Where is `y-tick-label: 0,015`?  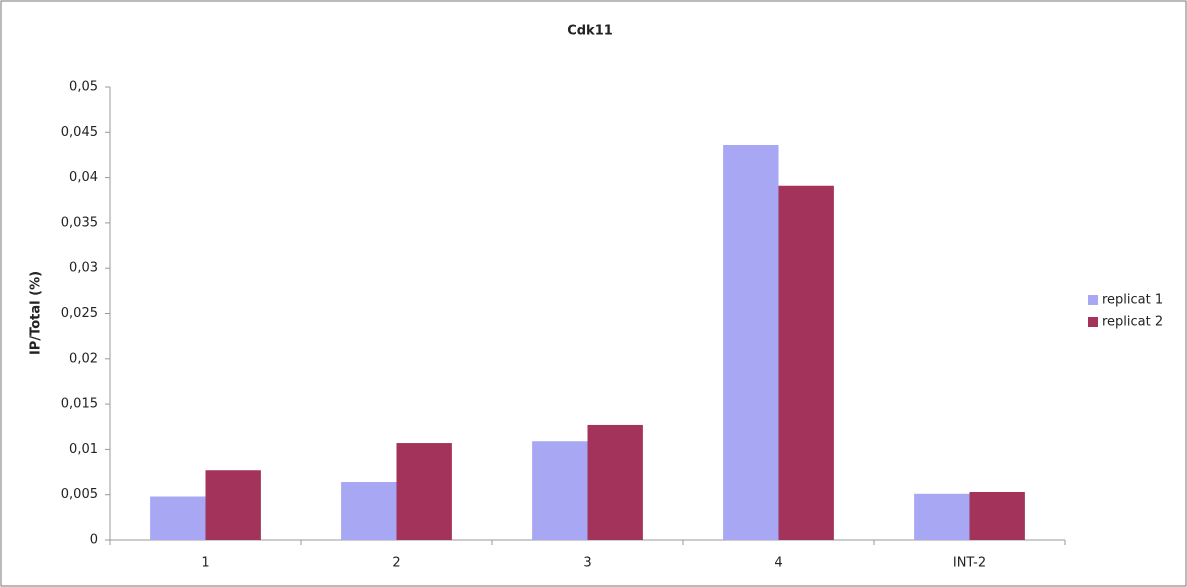 y-tick-label: 0,015 is located at coordinates (79, 404).